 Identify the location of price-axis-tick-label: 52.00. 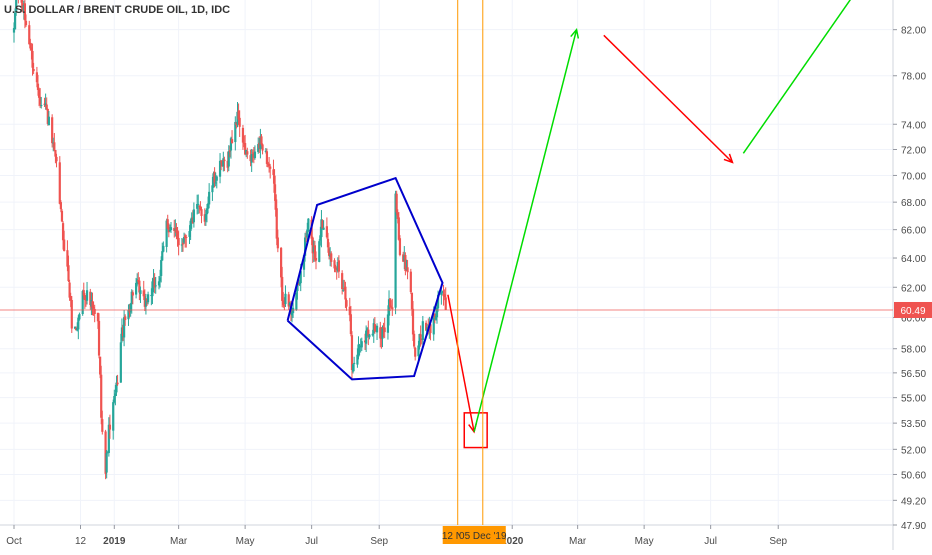
(913, 450).